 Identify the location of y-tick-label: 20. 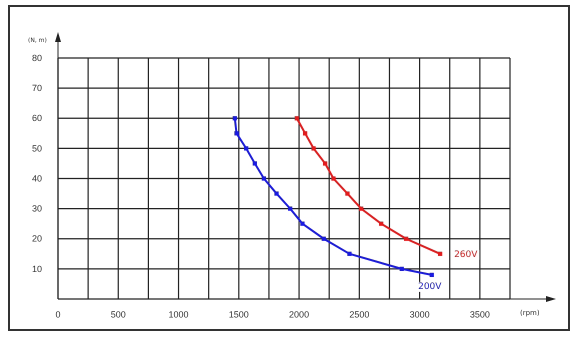
(37, 239).